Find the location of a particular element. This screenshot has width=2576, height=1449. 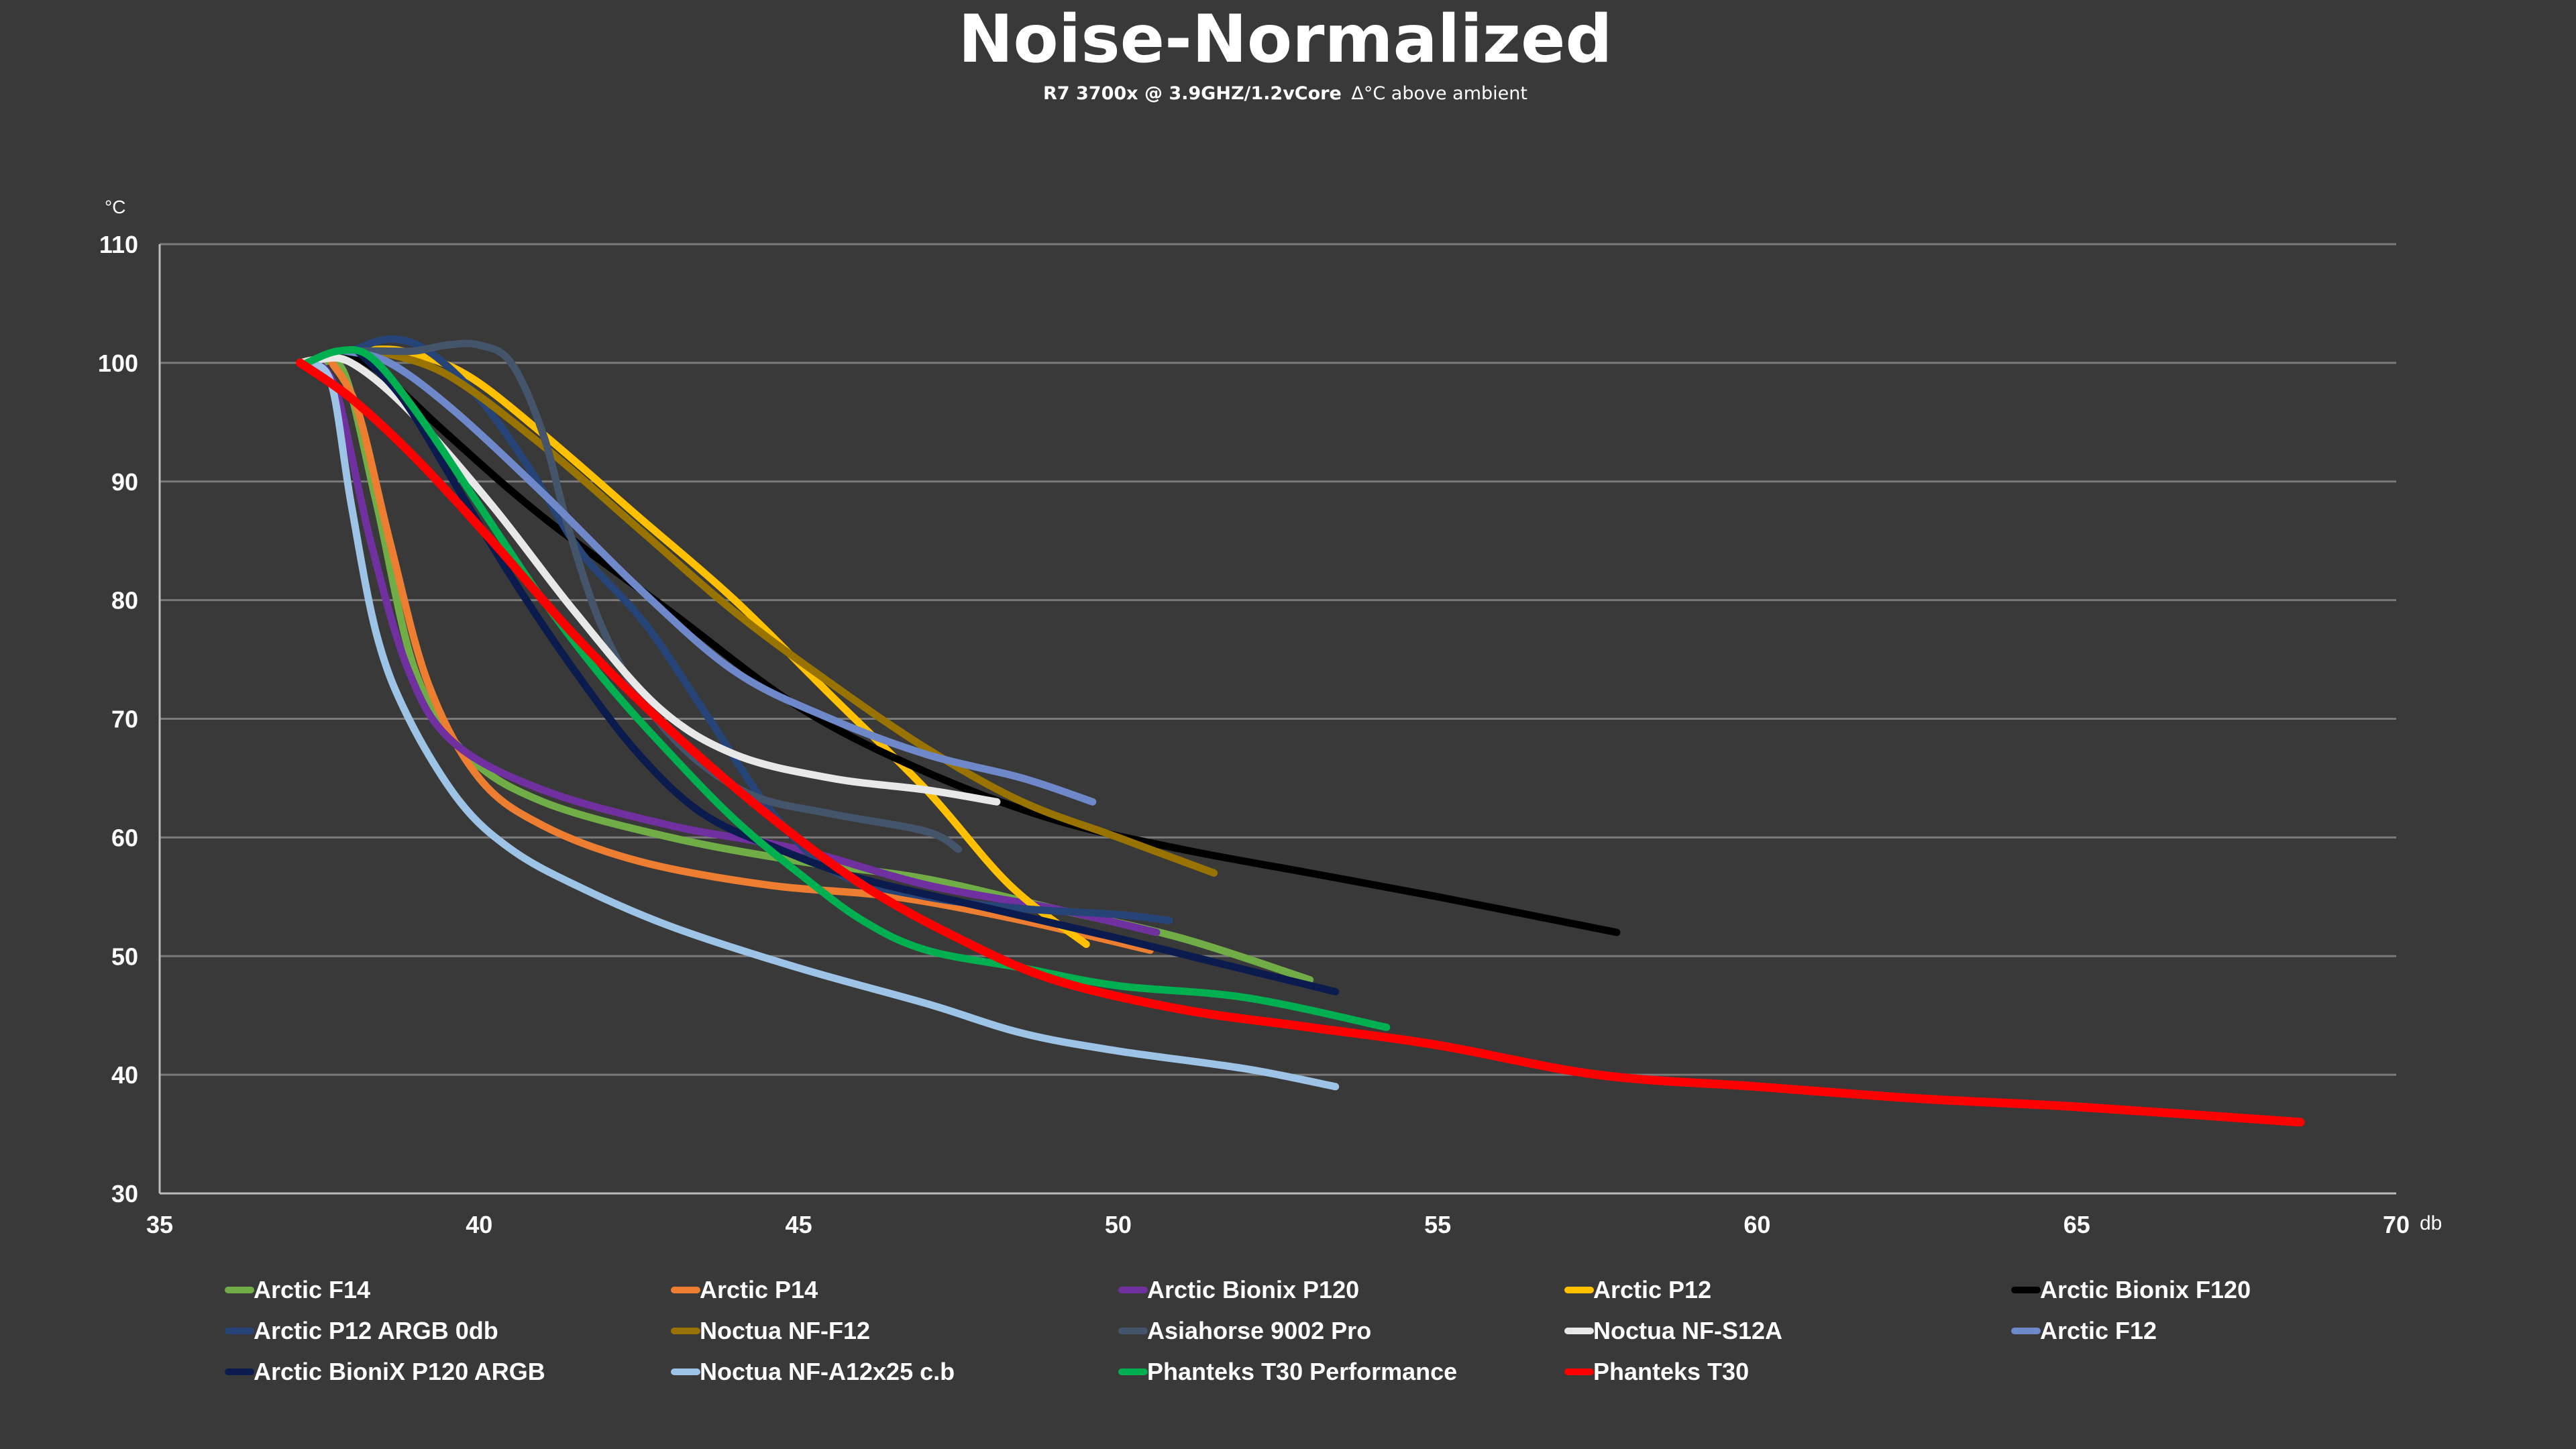

legend-item-arctic-bionix-p120: Arctic Bionix P120 is located at coordinates (1238, 1289).